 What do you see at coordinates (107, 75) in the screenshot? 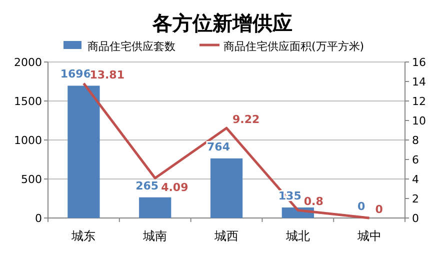
I see `data-label: 13.81` at bounding box center [107, 75].